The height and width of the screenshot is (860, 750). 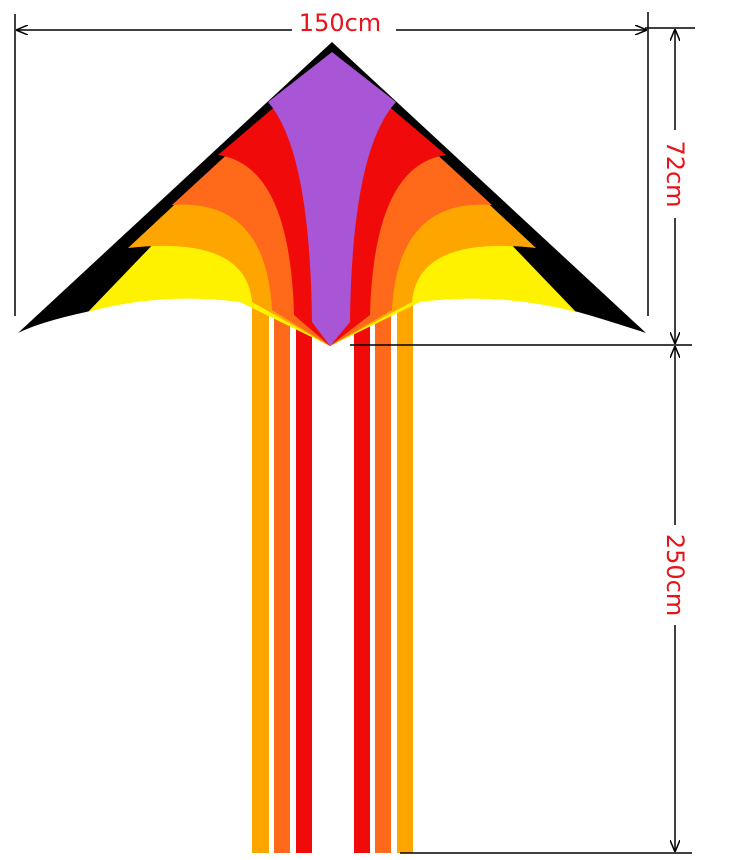 I want to click on height-label: 72cm, so click(x=675, y=173).